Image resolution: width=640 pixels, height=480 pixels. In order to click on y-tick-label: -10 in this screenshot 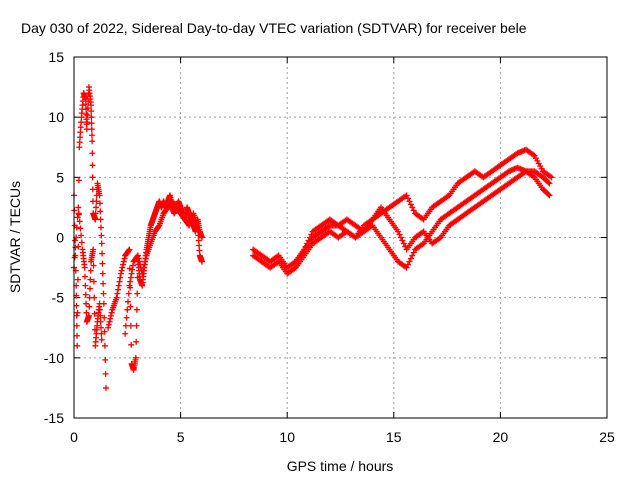, I will do `click(54, 358)`.